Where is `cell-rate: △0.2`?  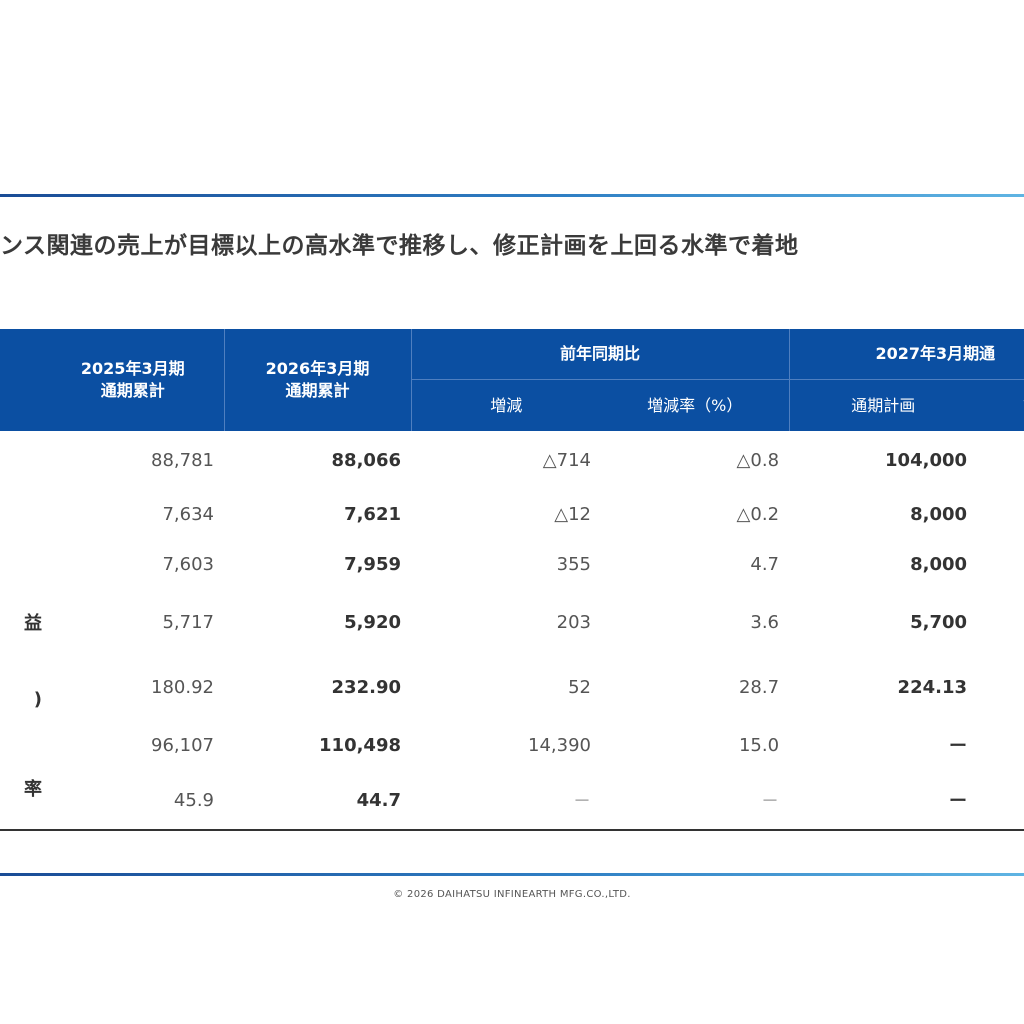
cell-rate: △0.2 is located at coordinates (758, 514).